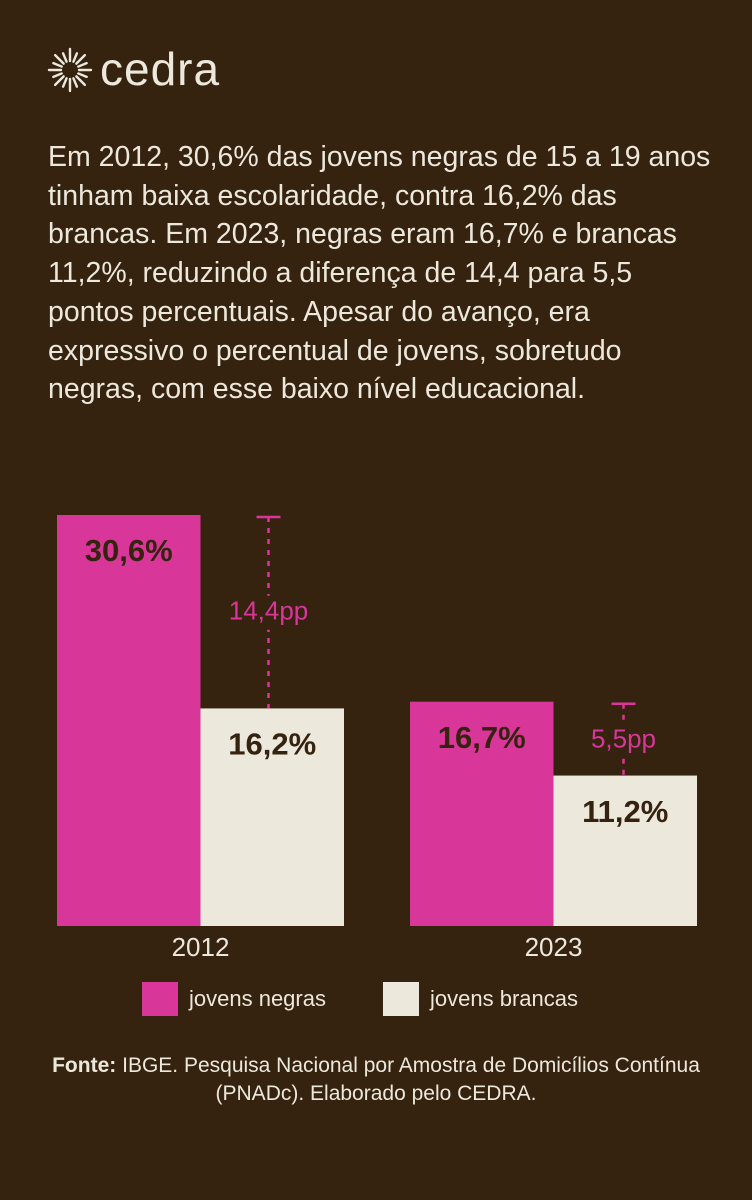 The image size is (752, 1200). Describe the element at coordinates (554, 947) in the screenshot. I see `x-tick-label: 2023` at that location.